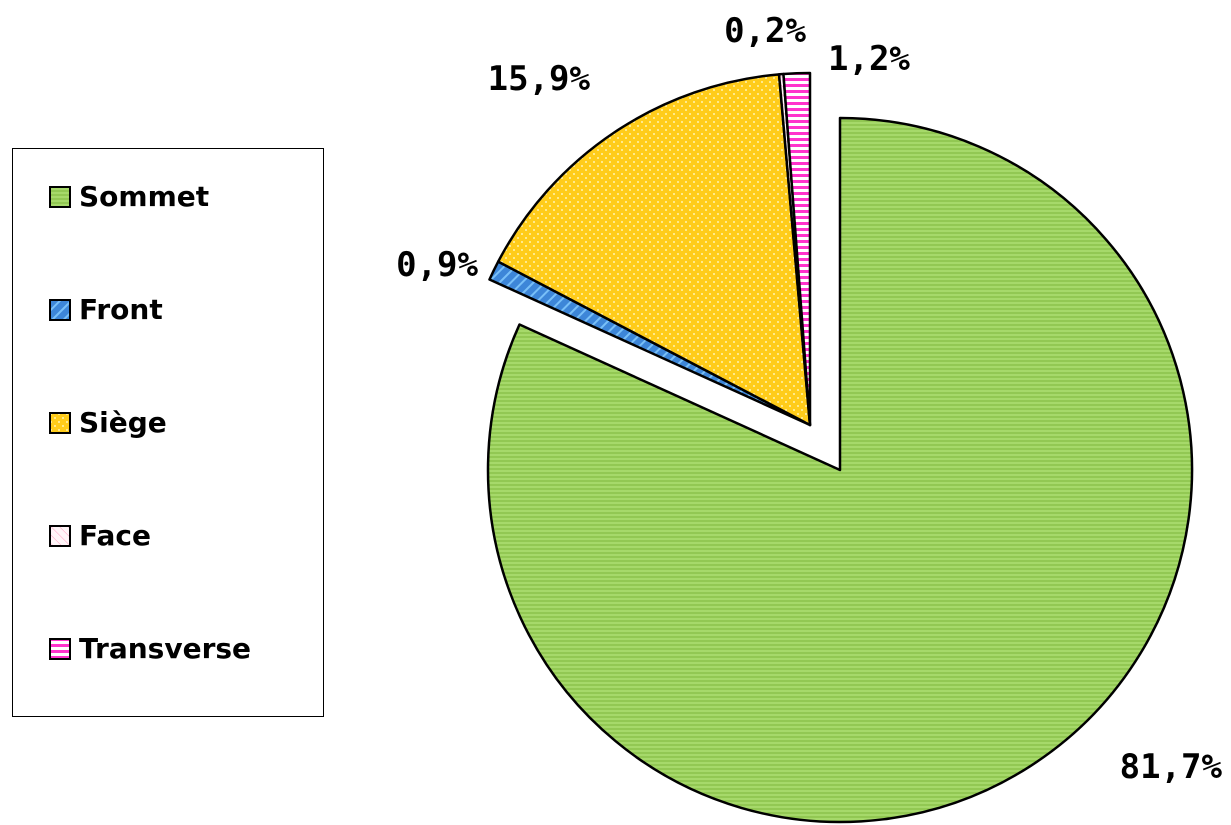 This screenshot has width=1231, height=825. I want to click on legend-item-front: Front, so click(106, 309).